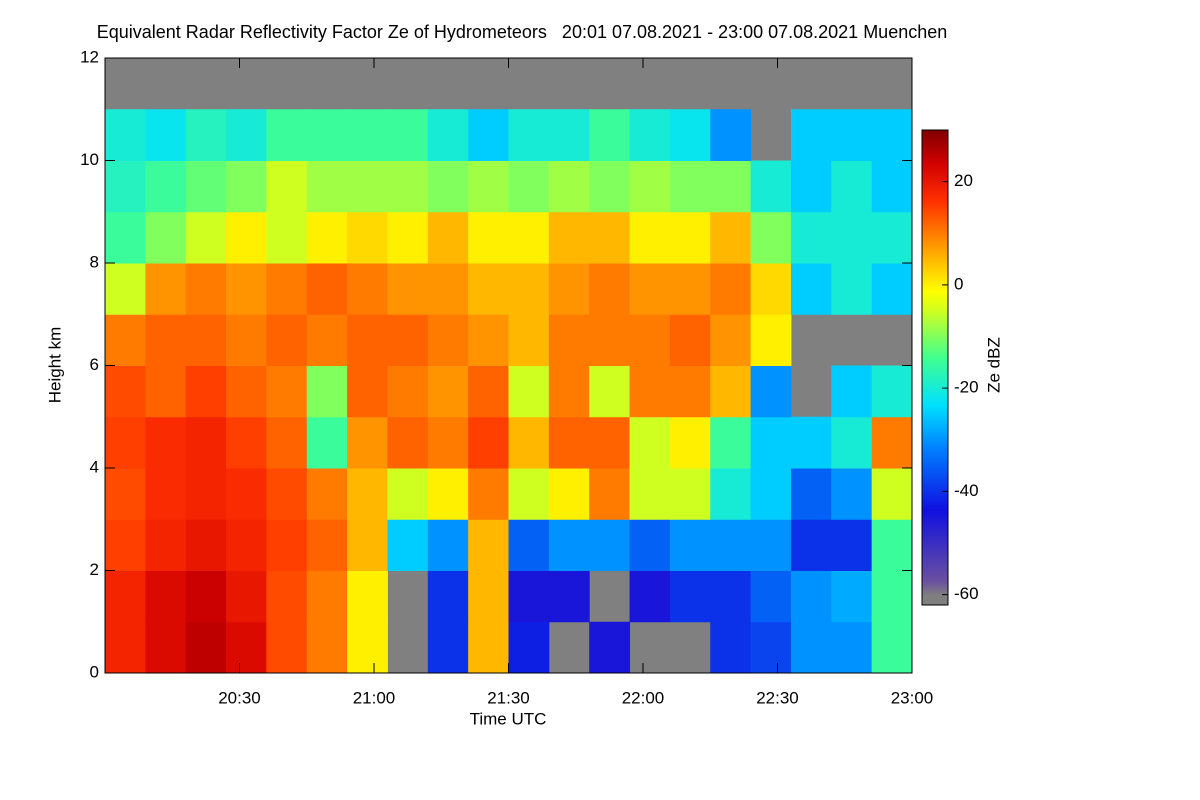 This screenshot has height=800, width=1200. What do you see at coordinates (966, 593) in the screenshot?
I see `colorbar-tick-label: -60` at bounding box center [966, 593].